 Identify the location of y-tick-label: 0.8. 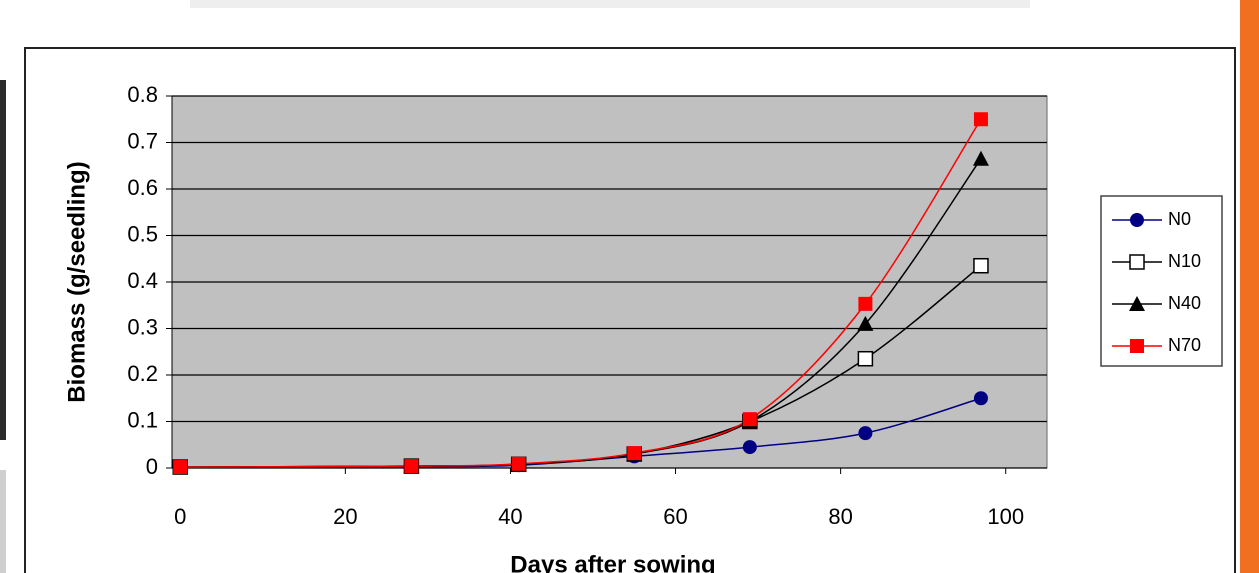
(142, 94).